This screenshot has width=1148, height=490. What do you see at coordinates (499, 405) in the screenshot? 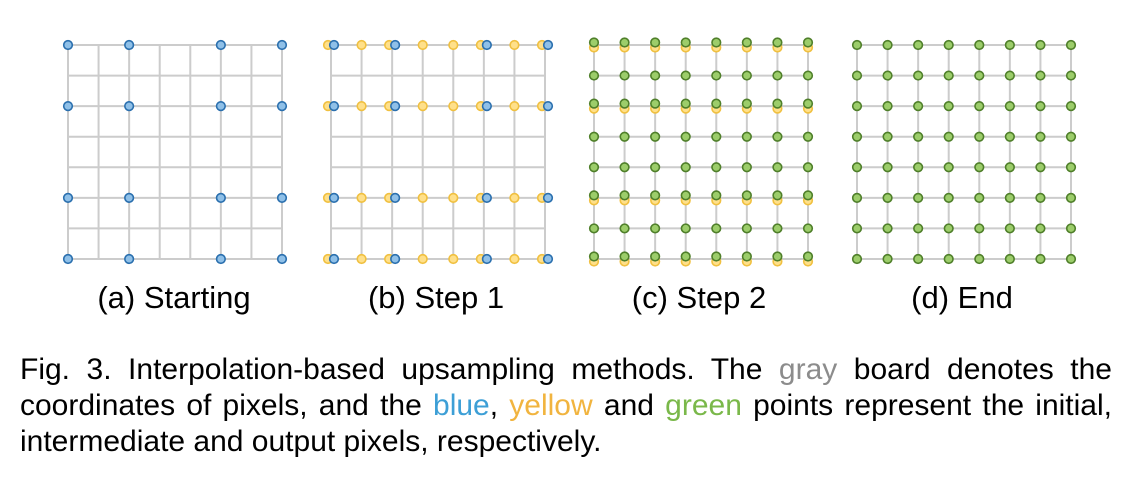
I see `caption-sep1: ,` at bounding box center [499, 405].